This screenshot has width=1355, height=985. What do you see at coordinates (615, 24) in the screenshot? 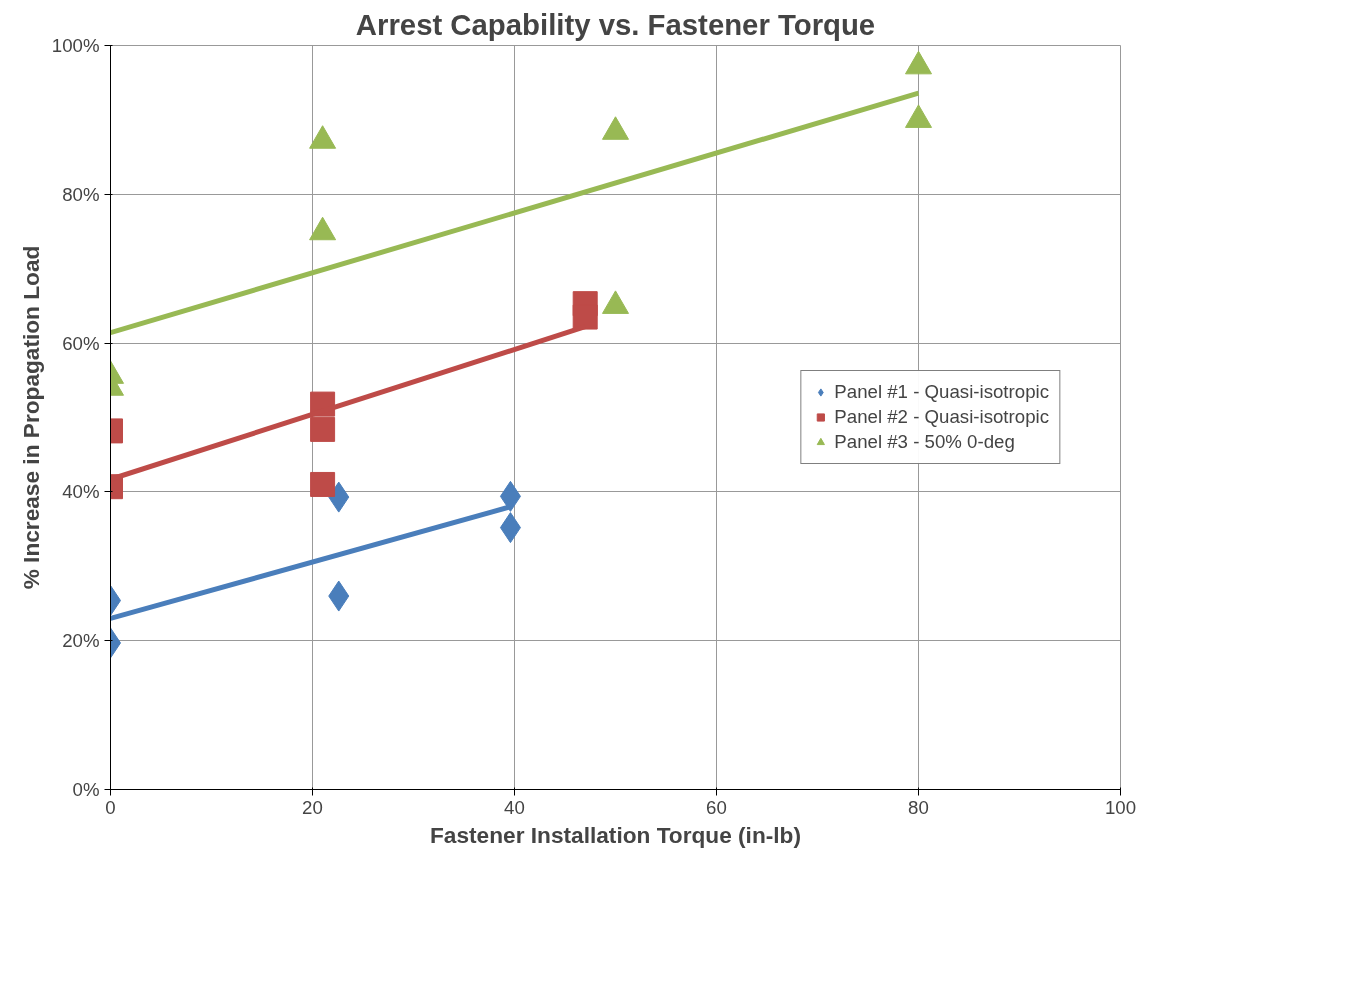
I see `chart-title: Arrest Capability vs. Fastener Torque` at bounding box center [615, 24].